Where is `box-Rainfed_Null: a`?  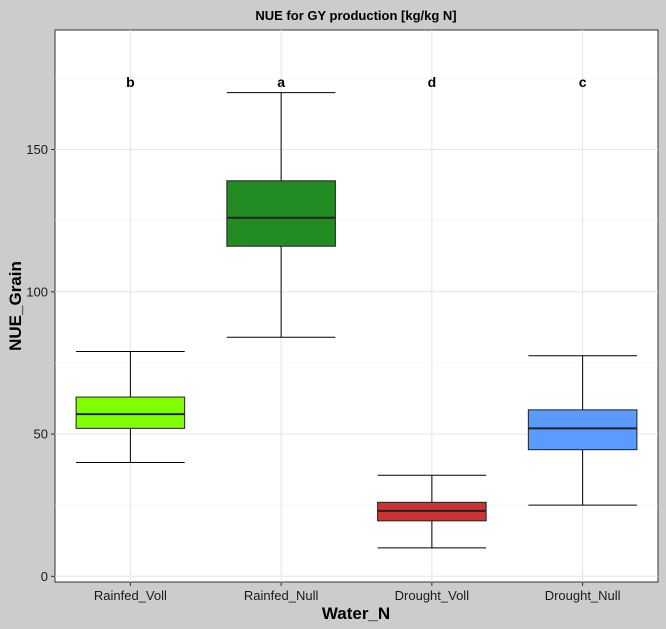
box-Rainfed_Null: a is located at coordinates (281, 206).